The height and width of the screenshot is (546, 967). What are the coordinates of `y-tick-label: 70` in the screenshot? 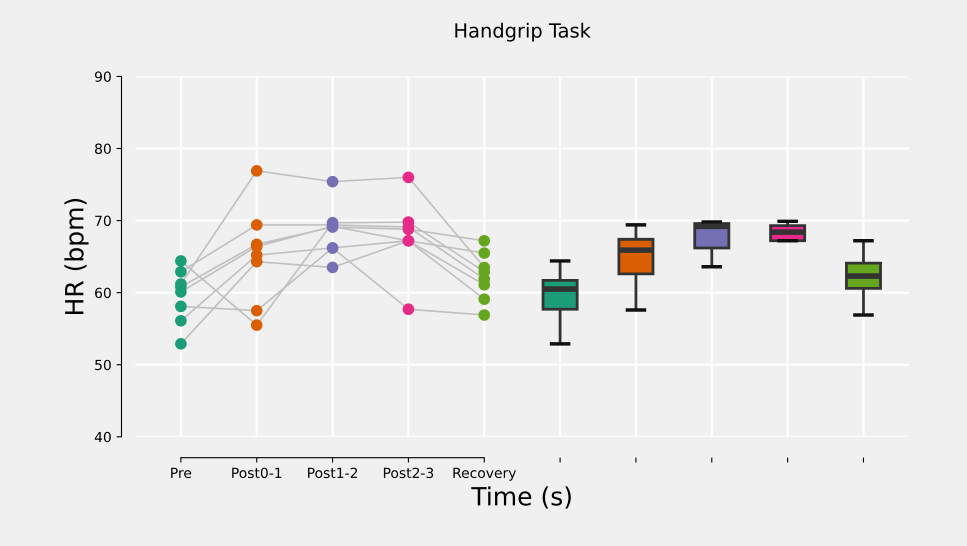 It's located at (103, 221).